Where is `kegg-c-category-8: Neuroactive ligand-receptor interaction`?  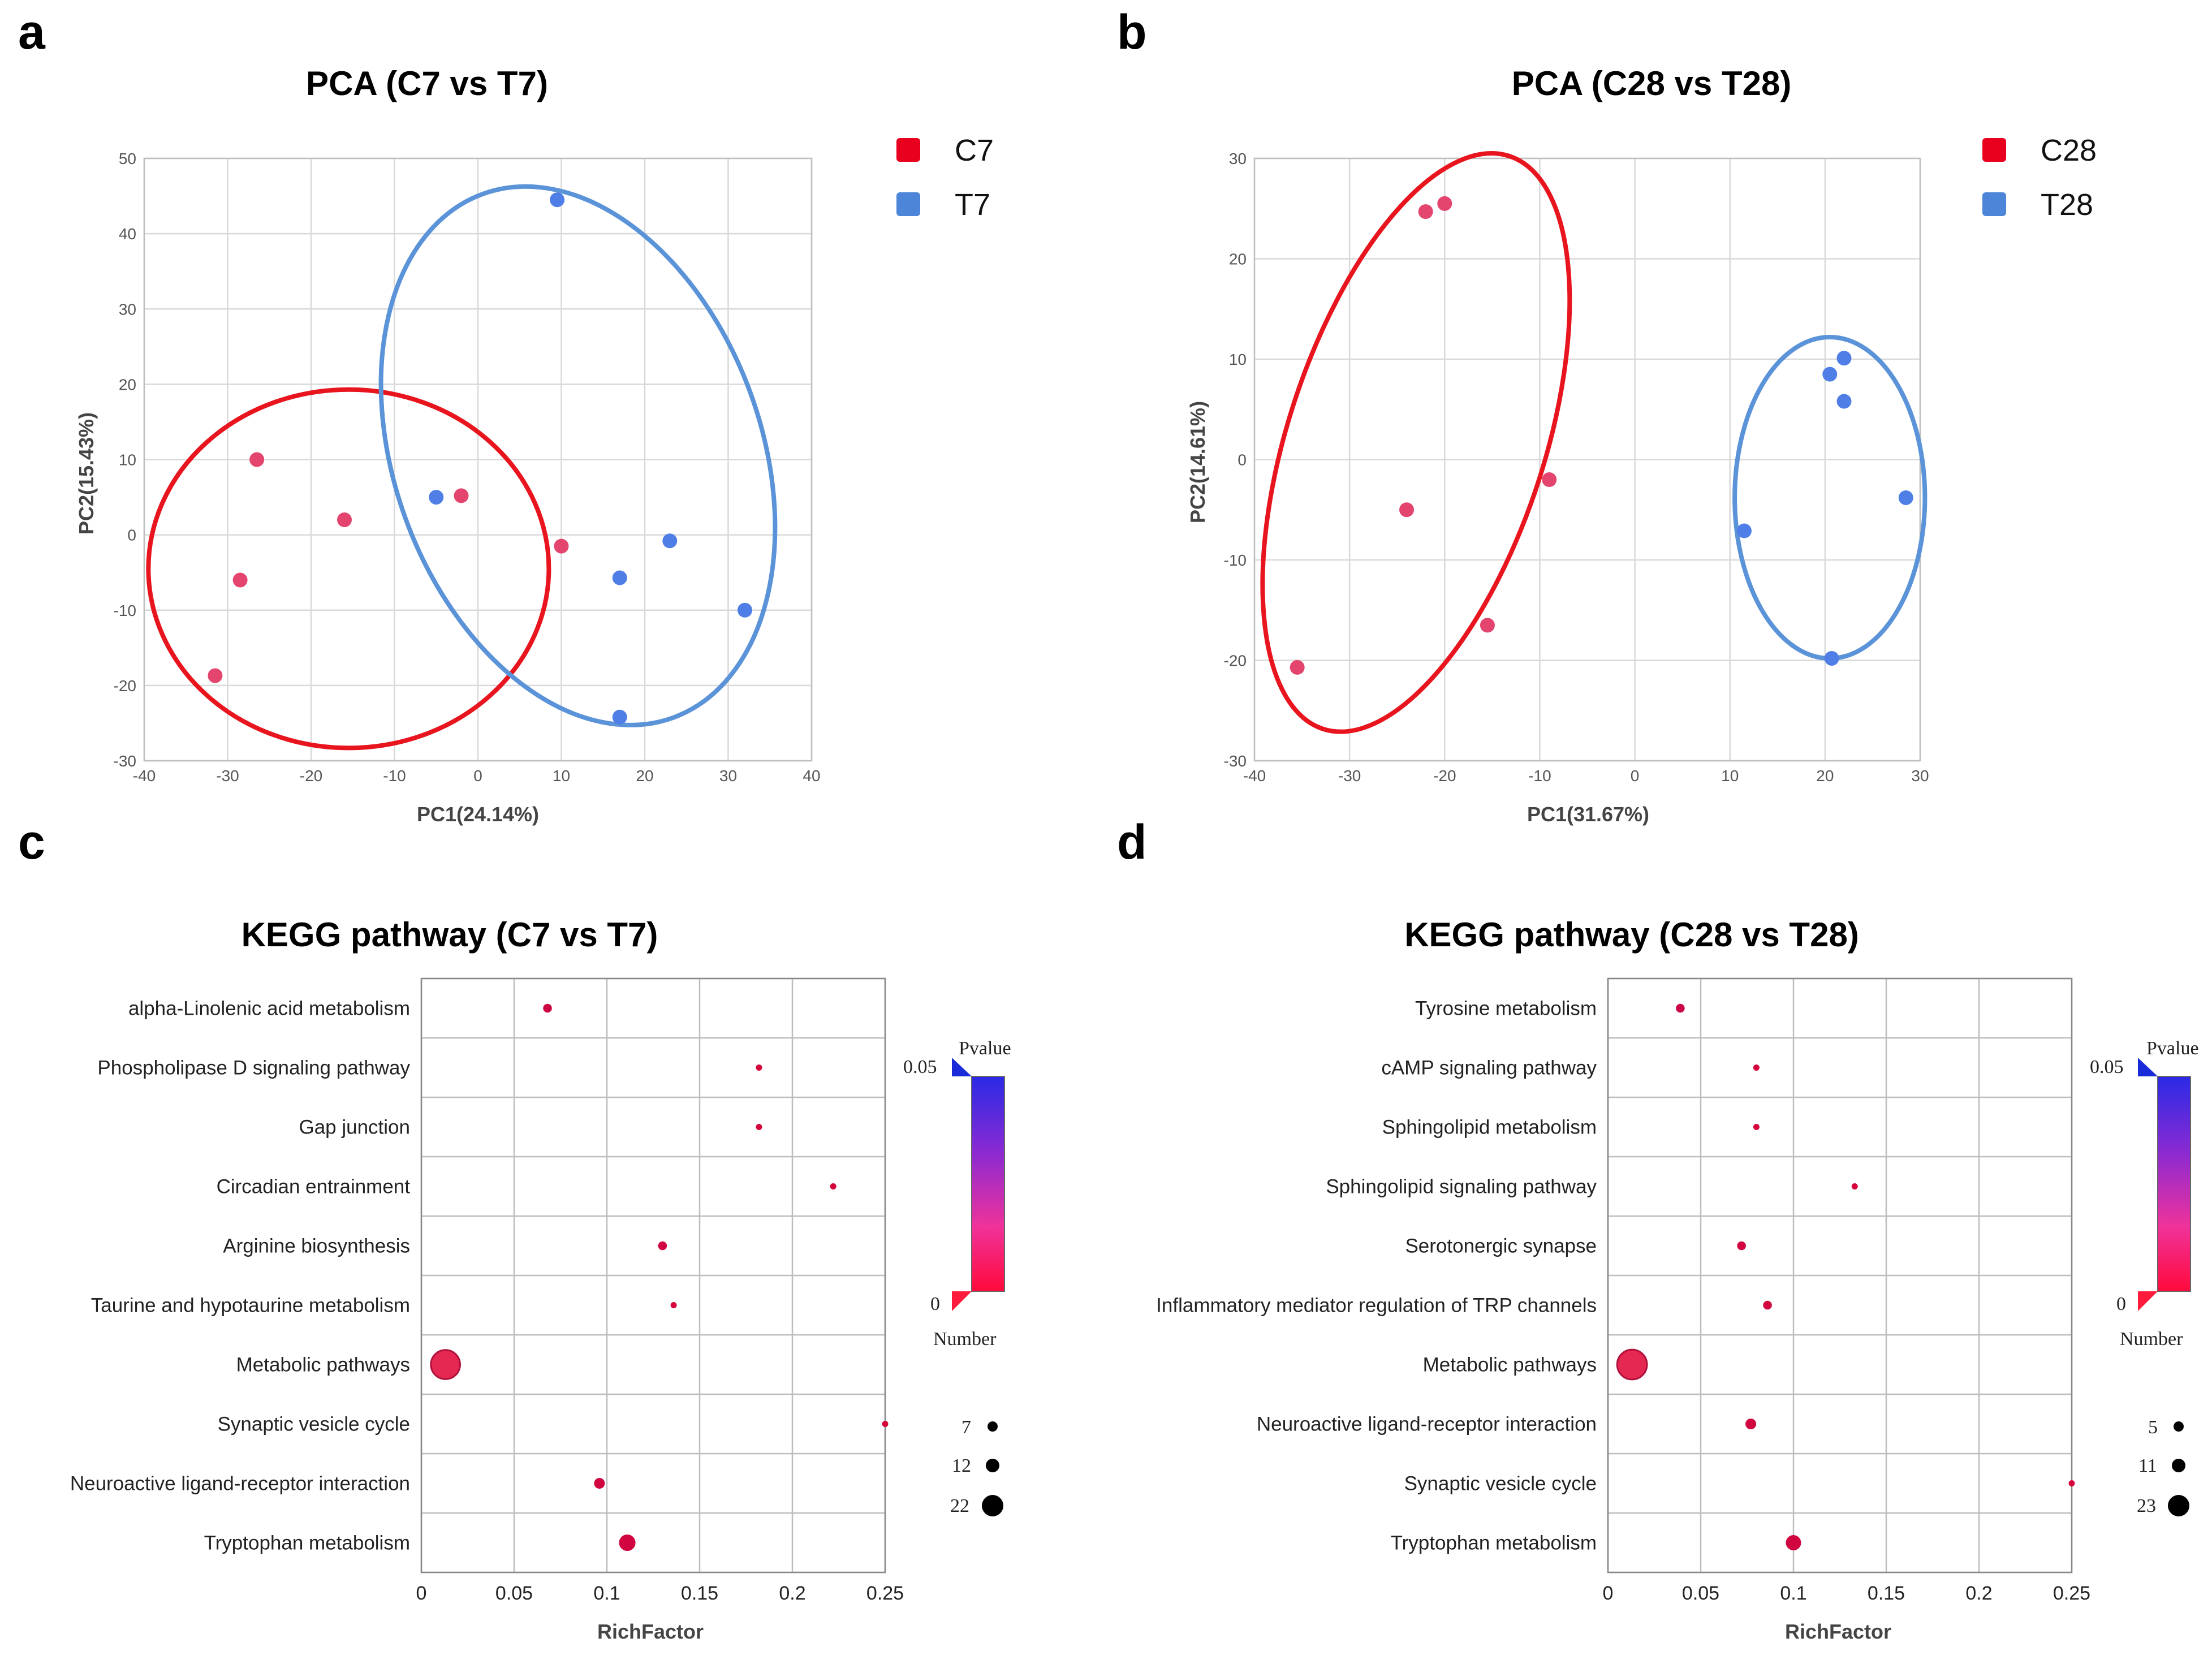
kegg-c-category-8: Neuroactive ligand-receptor interaction is located at coordinates (240, 1484).